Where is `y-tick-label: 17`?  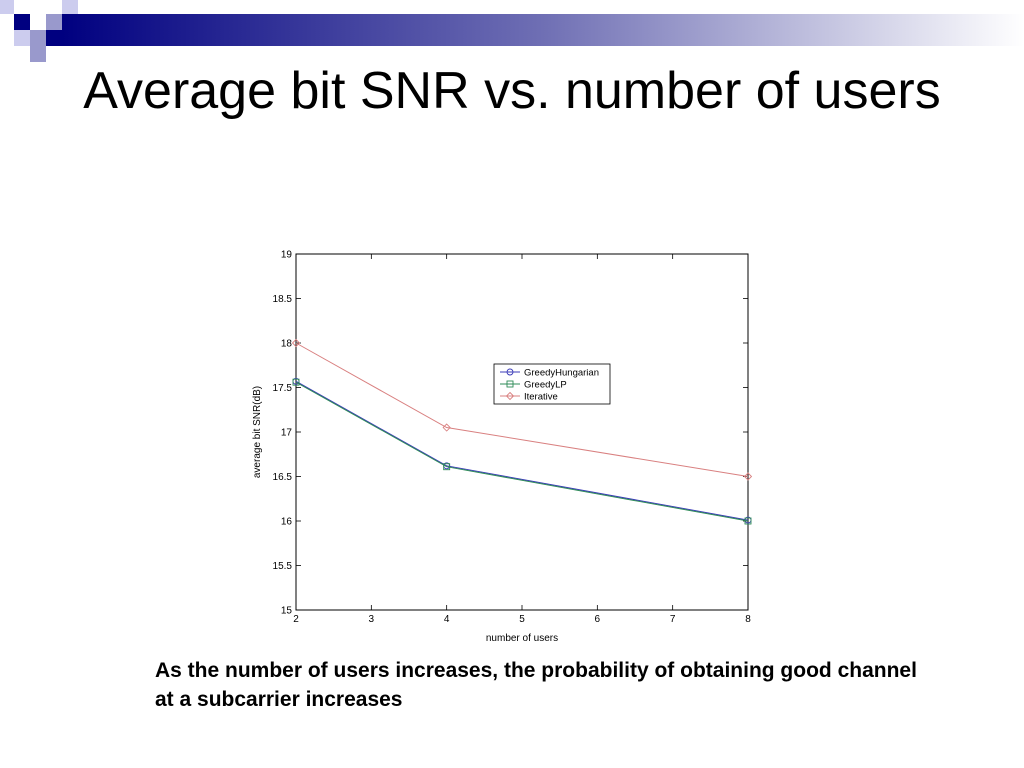 y-tick-label: 17 is located at coordinates (287, 433).